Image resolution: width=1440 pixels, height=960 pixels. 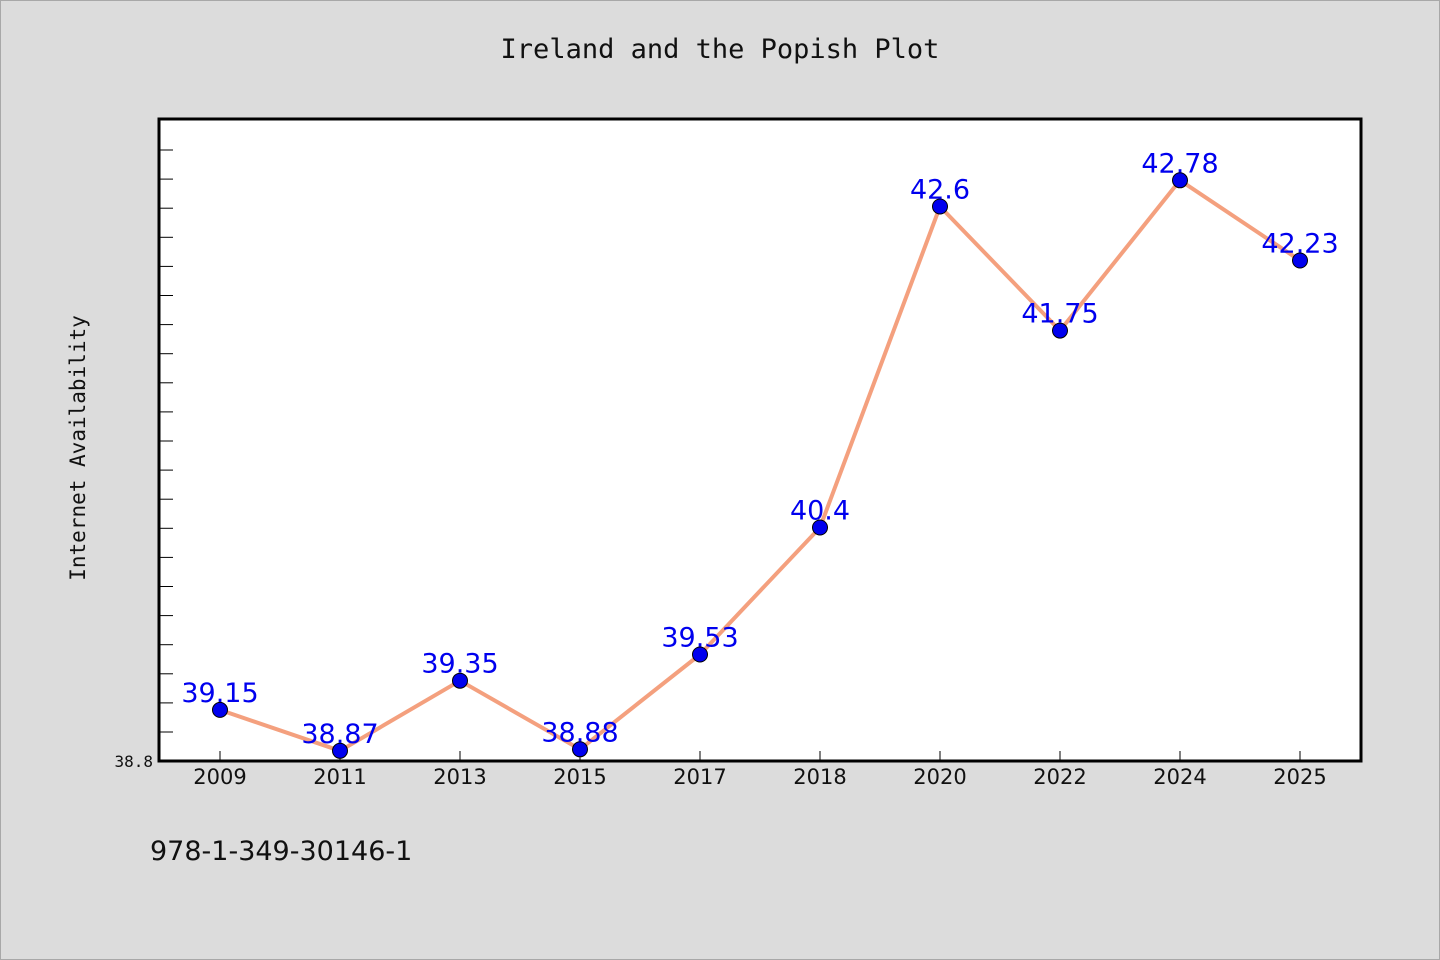 I want to click on data-label: 42.23, so click(x=1299, y=244).